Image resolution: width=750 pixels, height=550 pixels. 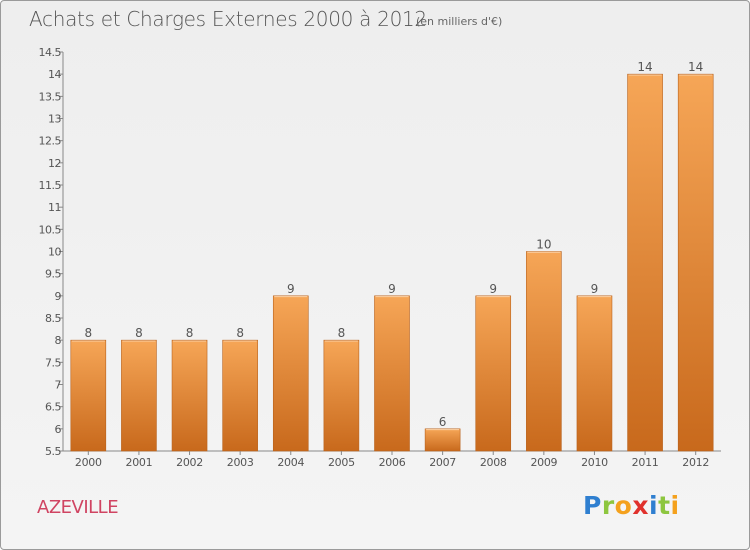 What do you see at coordinates (240, 462) in the screenshot?
I see `x-tick-label: 2003` at bounding box center [240, 462].